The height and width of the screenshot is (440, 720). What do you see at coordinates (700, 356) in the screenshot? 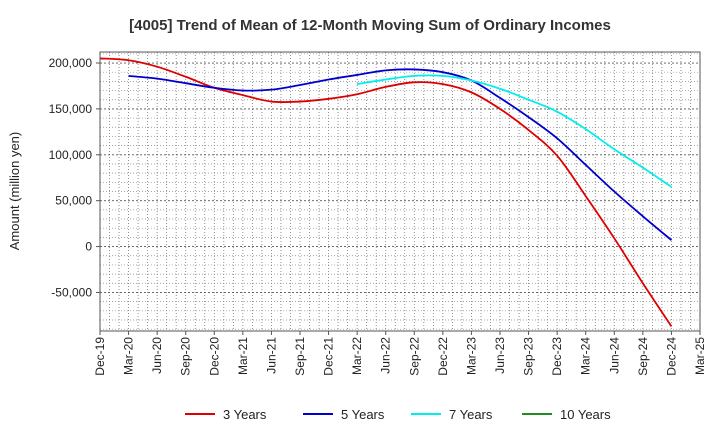
I see `x-tick-label: Mar-25` at bounding box center [700, 356].